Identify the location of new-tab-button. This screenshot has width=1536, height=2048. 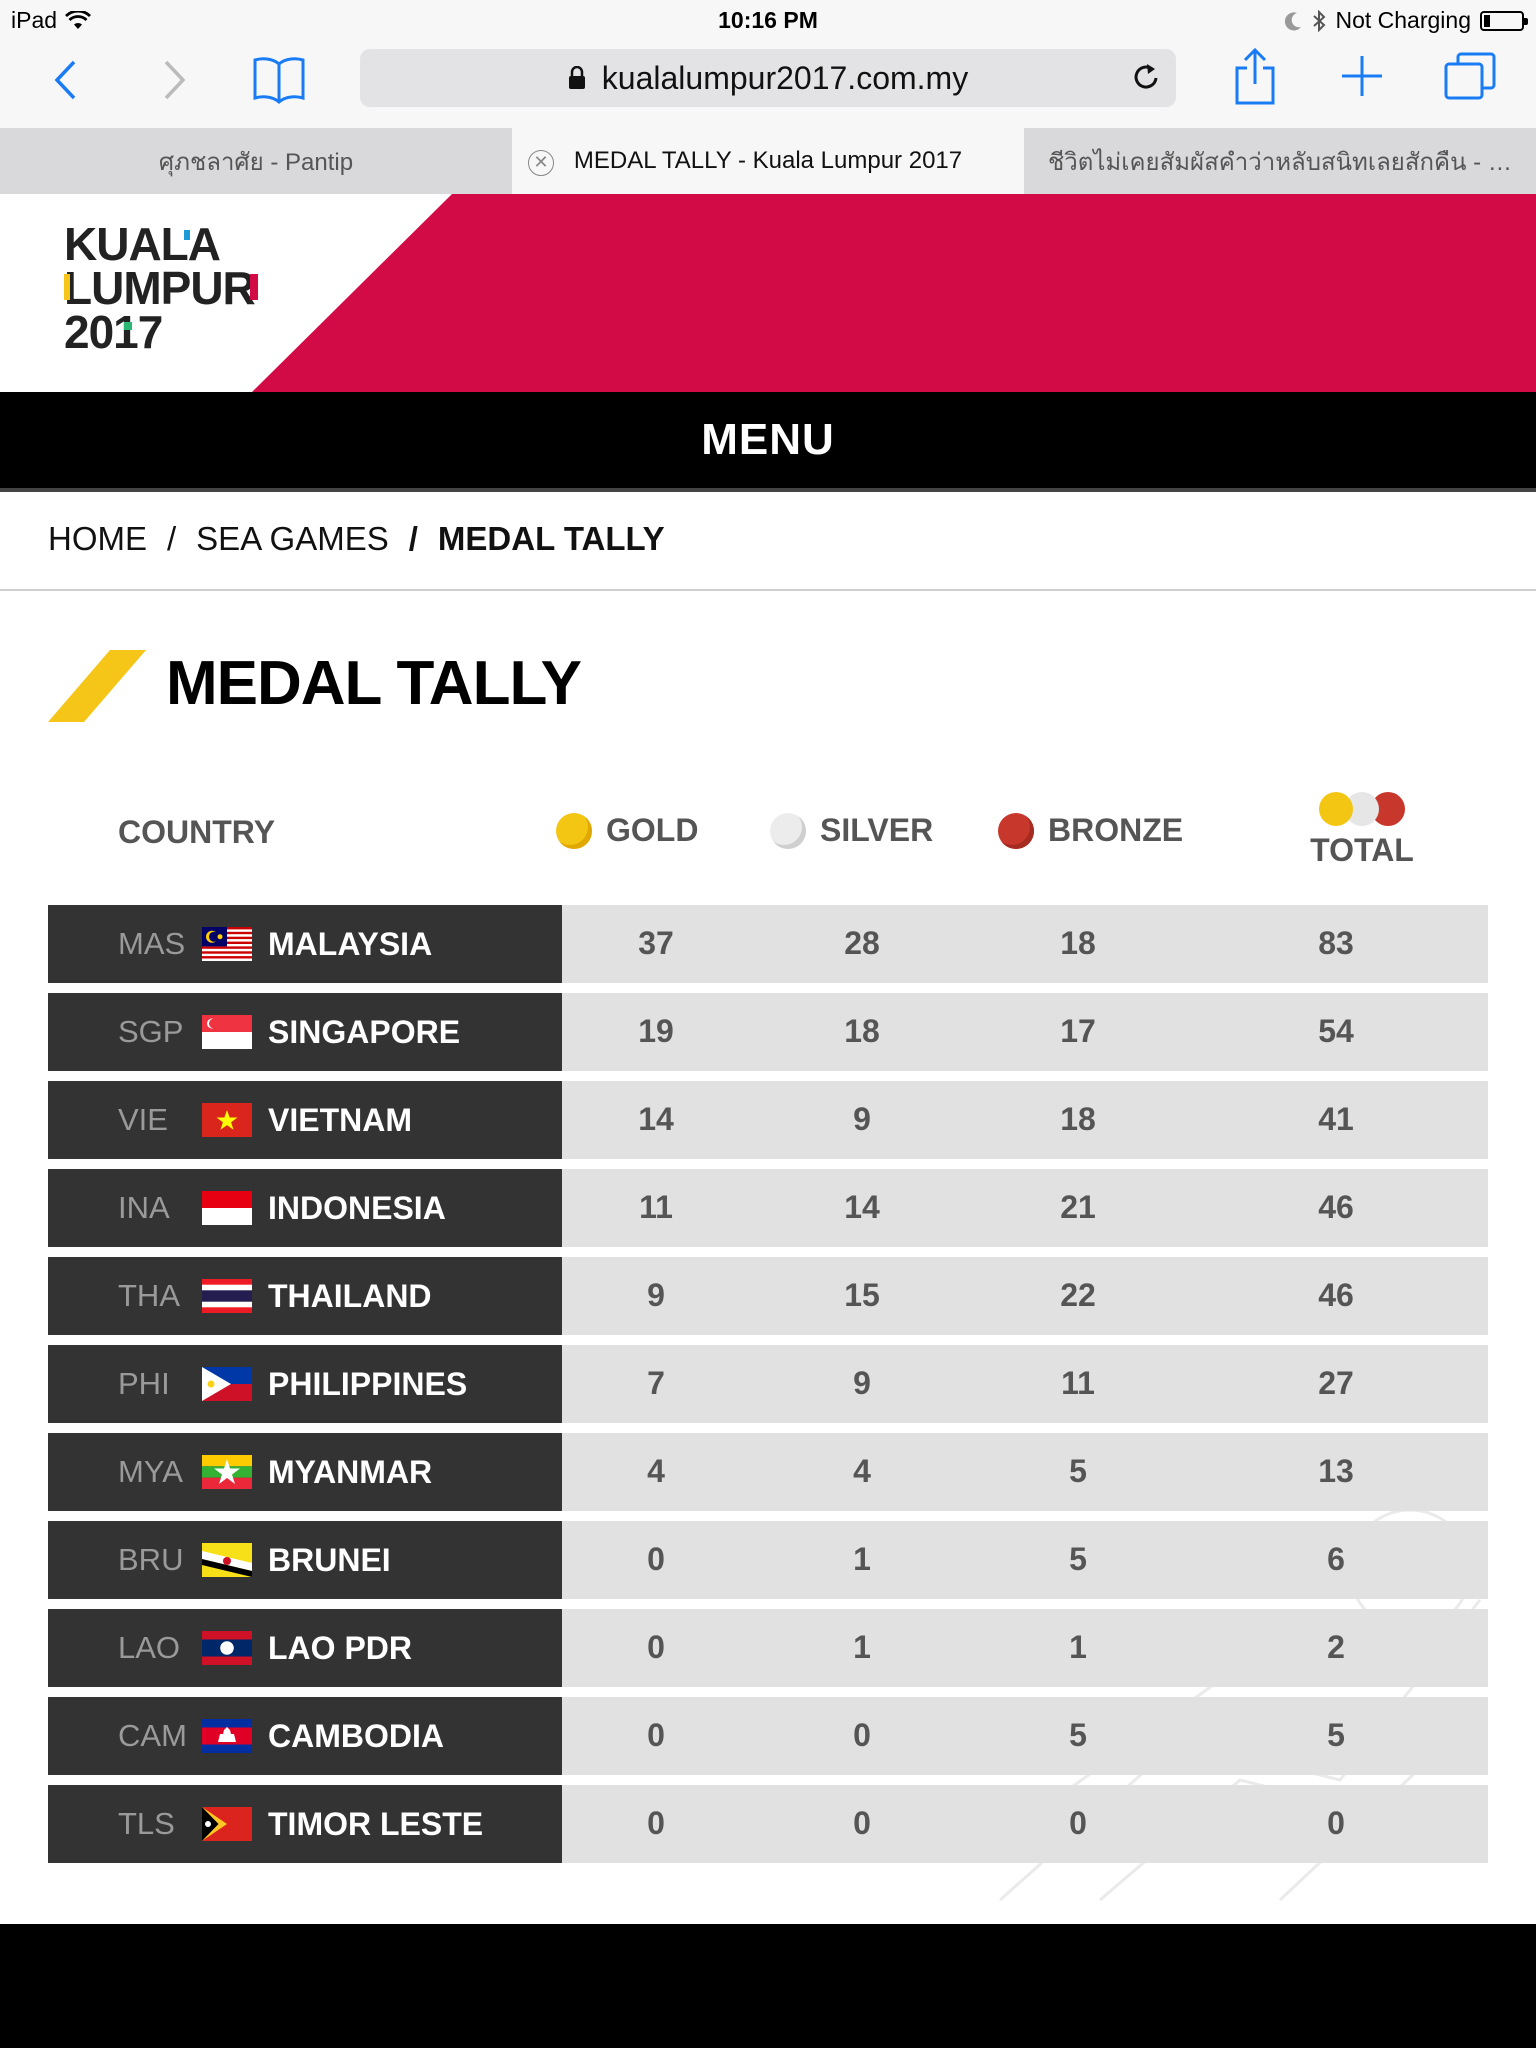
(1362, 76).